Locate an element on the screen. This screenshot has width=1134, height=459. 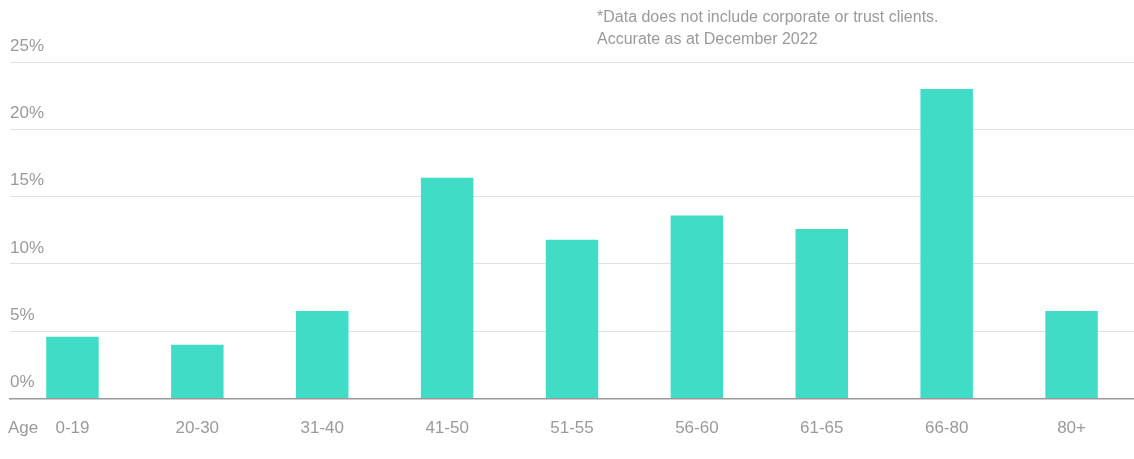
x-tick-label: 66-80 is located at coordinates (946, 428).